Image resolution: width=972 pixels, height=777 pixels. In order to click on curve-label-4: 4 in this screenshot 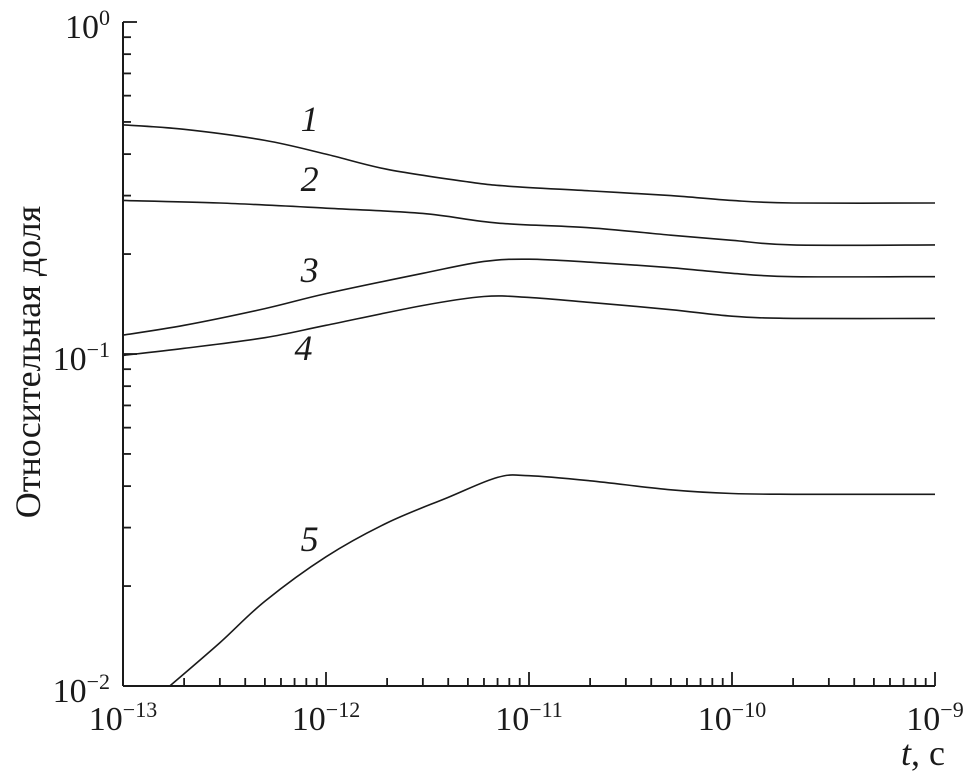, I will do `click(304, 348)`.